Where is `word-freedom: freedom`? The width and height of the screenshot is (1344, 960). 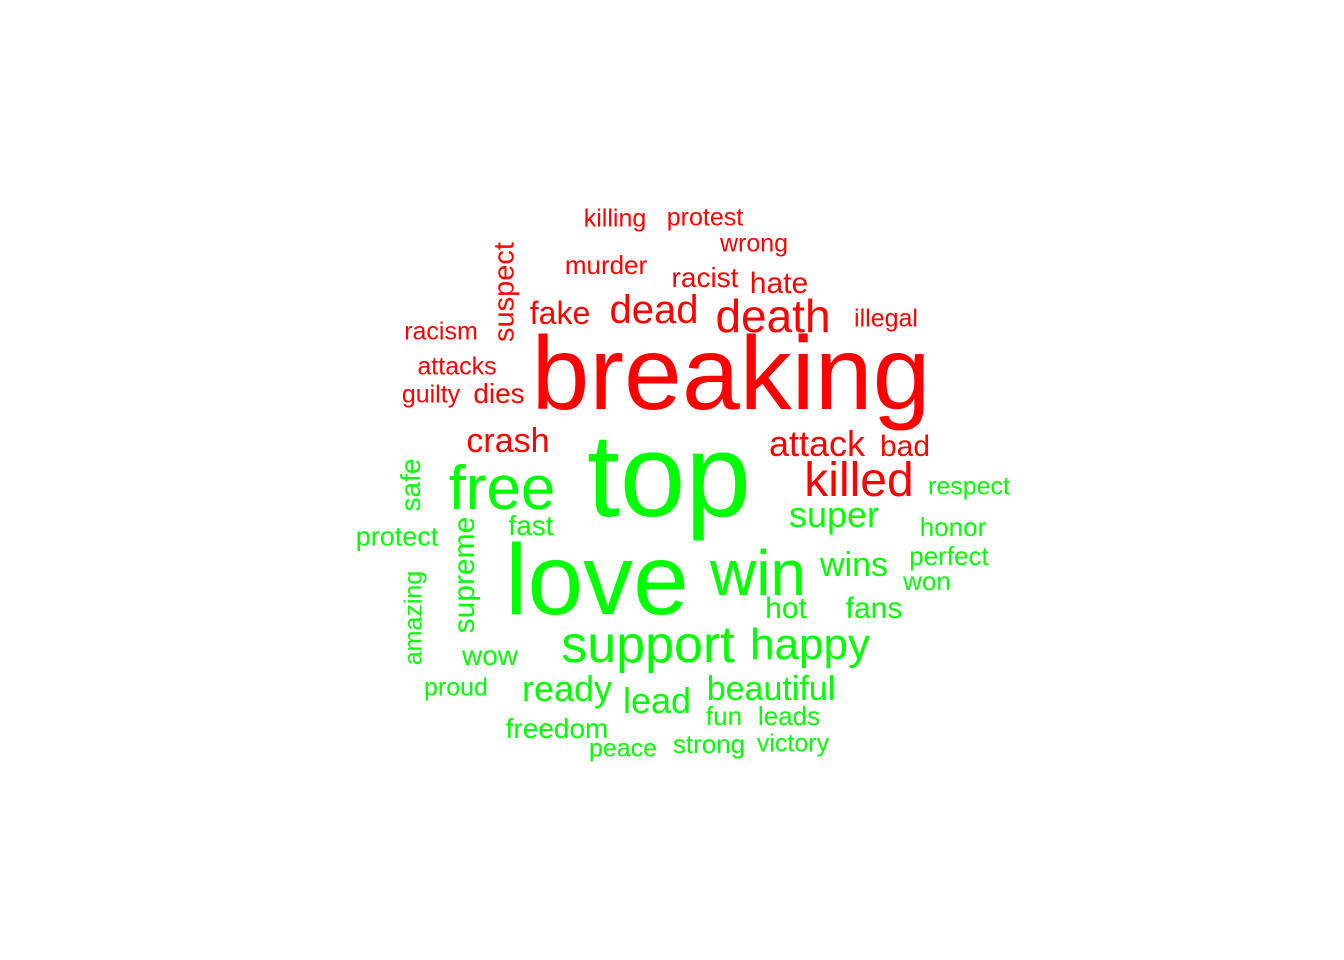 word-freedom: freedom is located at coordinates (557, 728).